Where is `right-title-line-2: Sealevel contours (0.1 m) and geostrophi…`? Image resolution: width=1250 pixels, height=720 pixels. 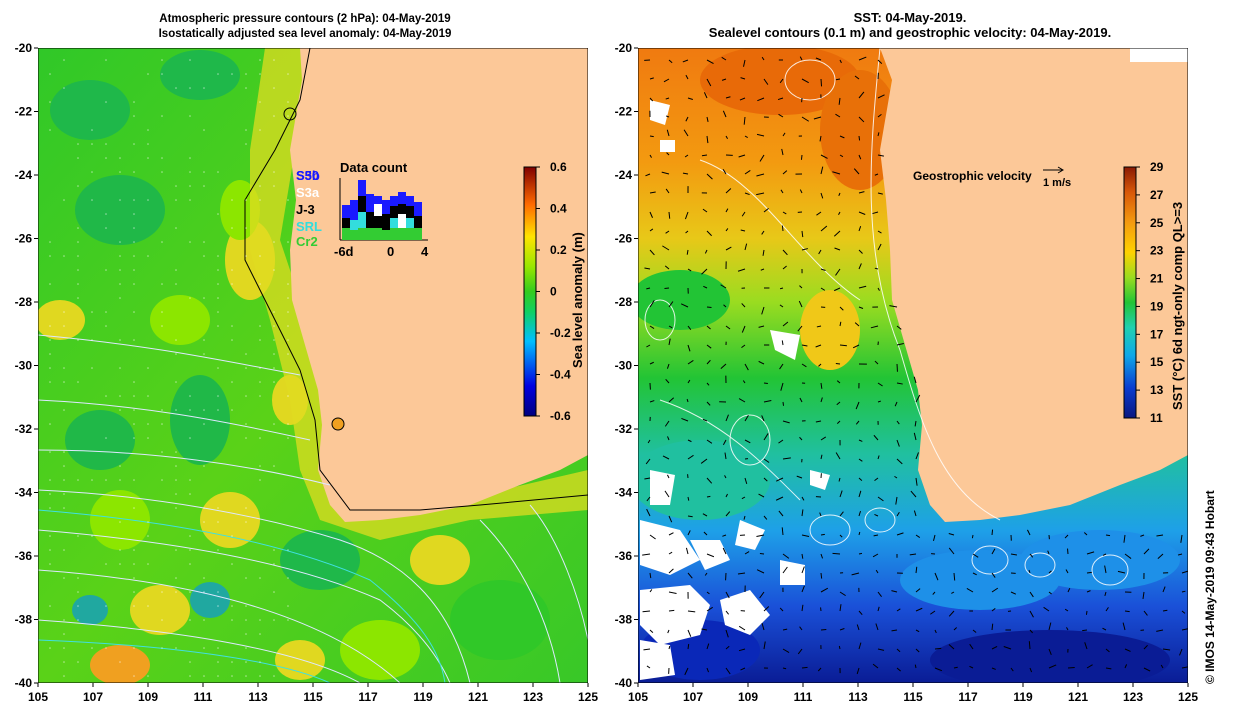 right-title-line-2: Sealevel contours (0.1 m) and geostrophi… is located at coordinates (910, 32).